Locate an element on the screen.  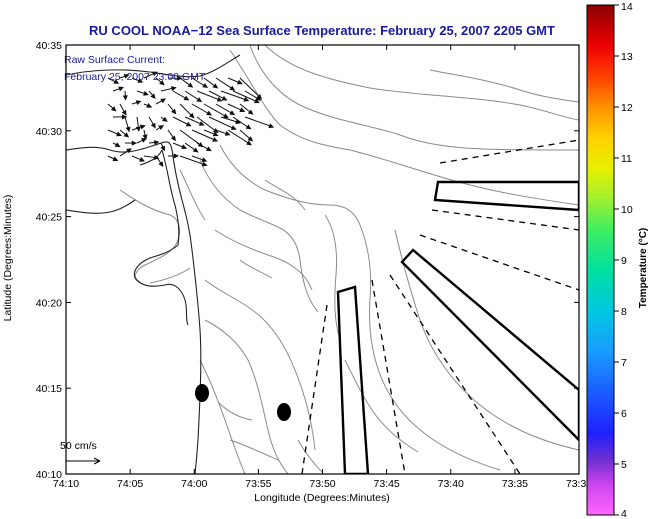
current-scale-arrow is located at coordinates (83, 461).